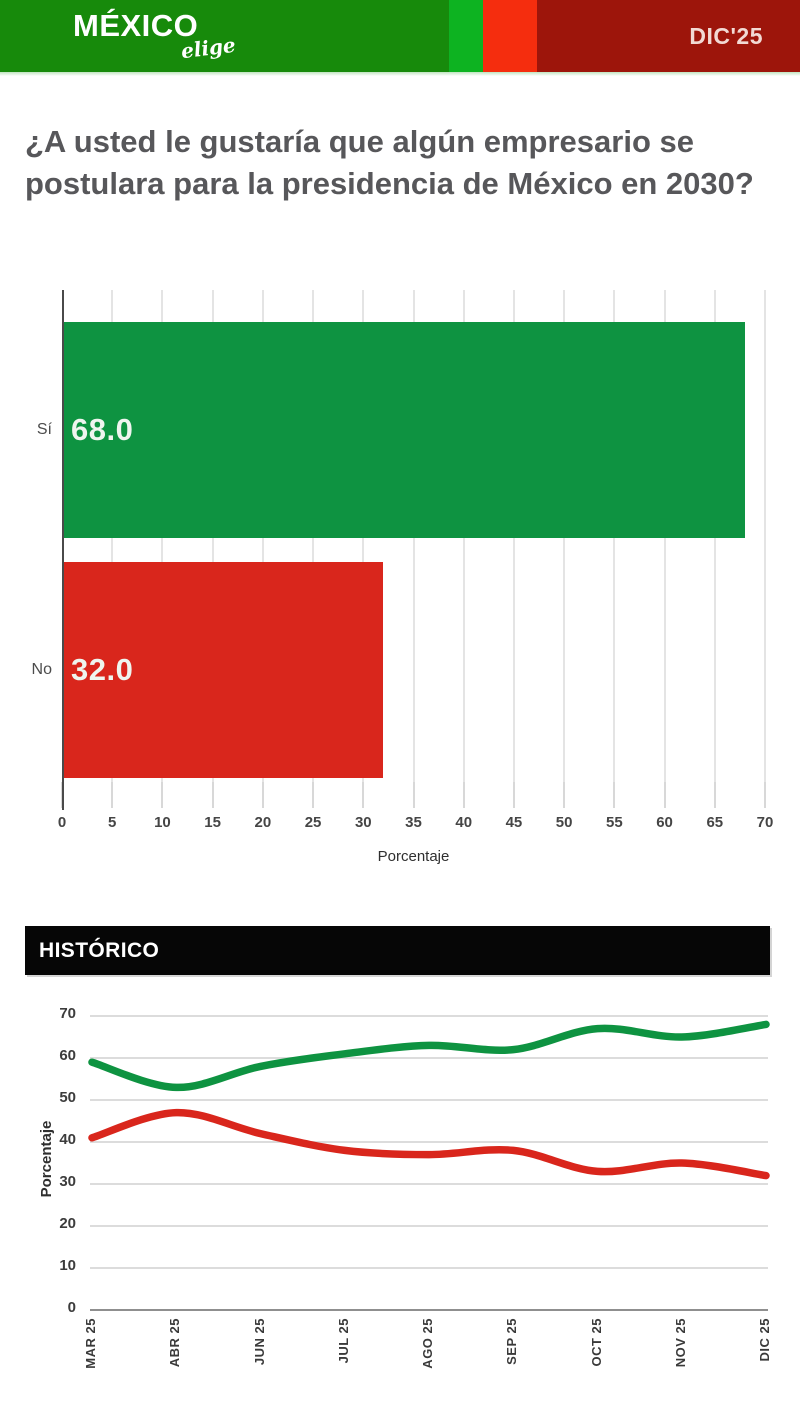 The height and width of the screenshot is (1422, 800). Describe the element at coordinates (259, 1342) in the screenshot. I see `x-tick-label: JUN 25` at that location.